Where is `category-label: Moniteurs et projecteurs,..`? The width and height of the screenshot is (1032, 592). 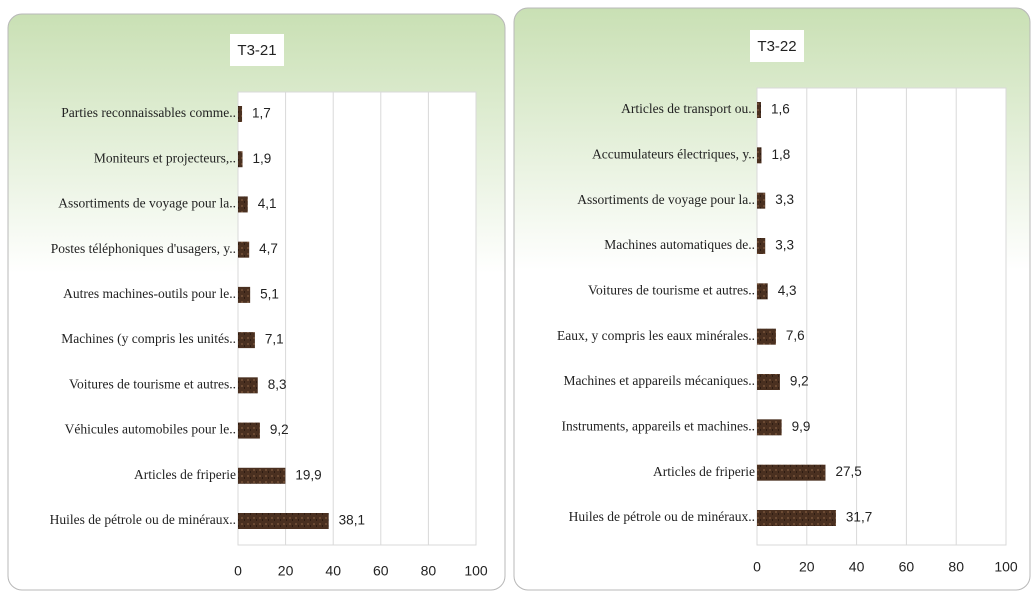
category-label: Moniteurs et projecteurs,.. is located at coordinates (165, 157).